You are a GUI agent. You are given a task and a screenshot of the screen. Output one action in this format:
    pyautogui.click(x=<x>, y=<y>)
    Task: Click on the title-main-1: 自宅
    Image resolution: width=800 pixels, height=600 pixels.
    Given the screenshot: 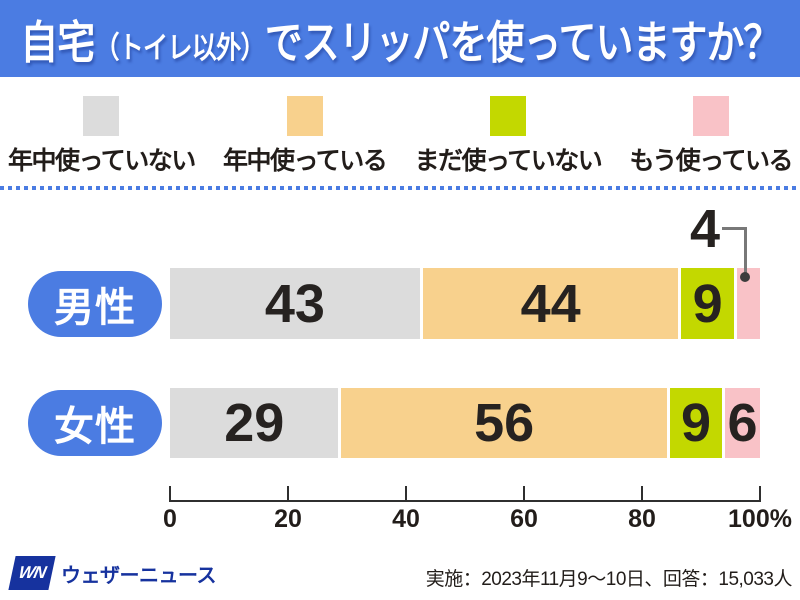 What is the action you would take?
    pyautogui.click(x=57, y=42)
    